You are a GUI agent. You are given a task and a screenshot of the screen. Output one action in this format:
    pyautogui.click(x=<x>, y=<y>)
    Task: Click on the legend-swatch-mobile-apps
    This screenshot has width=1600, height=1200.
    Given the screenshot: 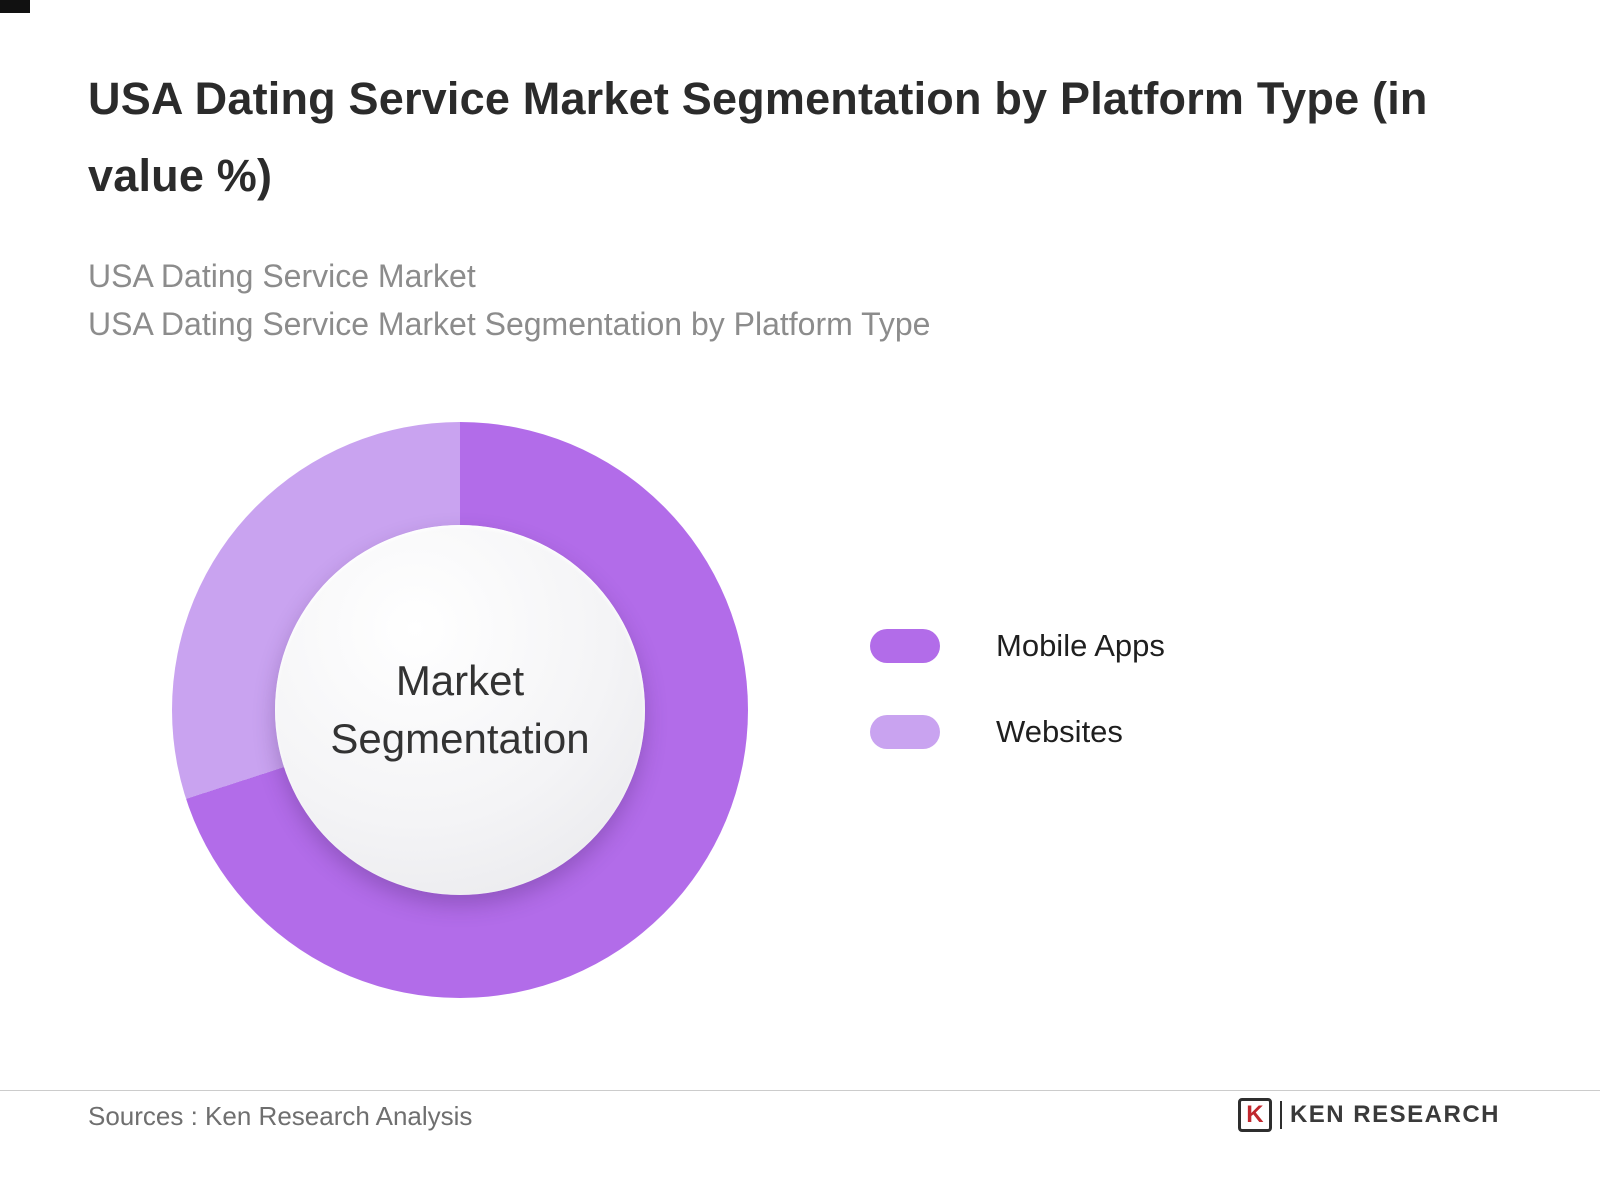 What is the action you would take?
    pyautogui.click(x=905, y=646)
    